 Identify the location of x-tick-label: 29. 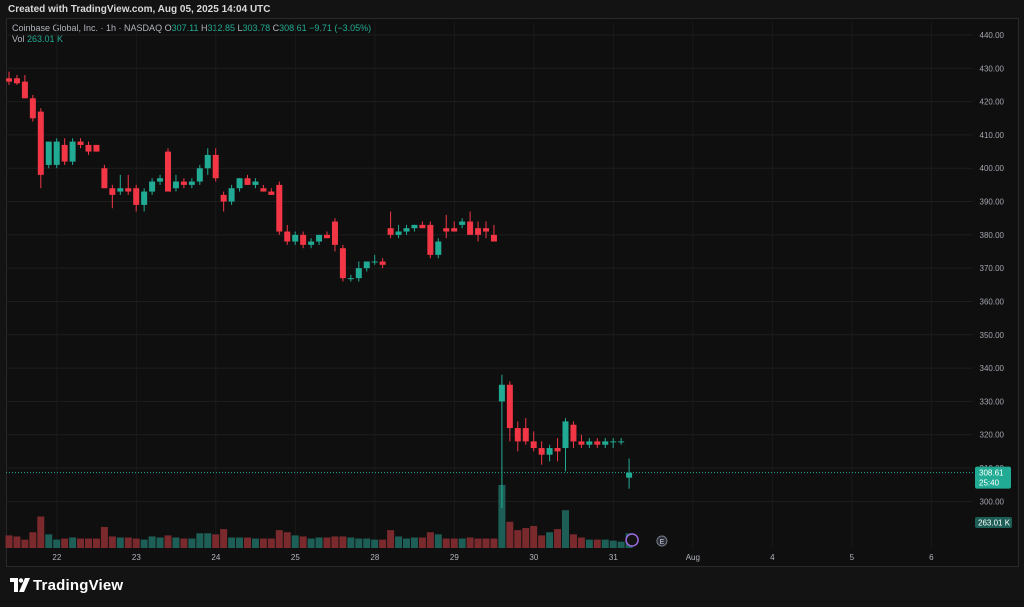
(454, 557).